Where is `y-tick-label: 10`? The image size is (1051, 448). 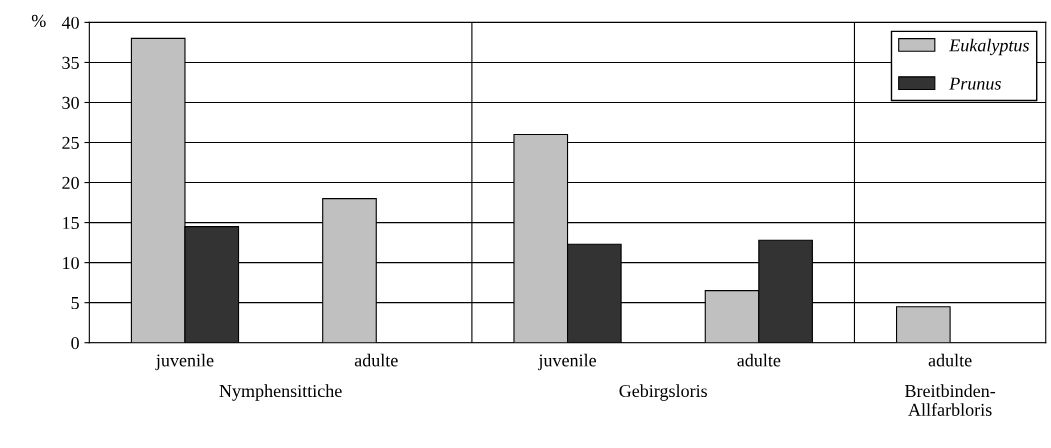
y-tick-label: 10 is located at coordinates (71, 263).